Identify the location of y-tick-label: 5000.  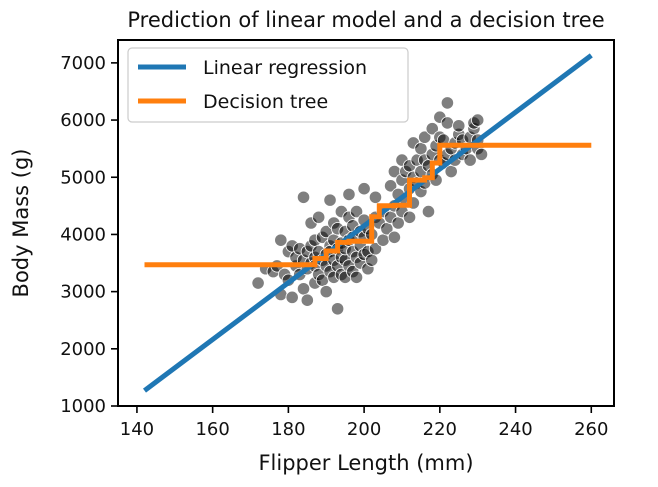
(83, 177).